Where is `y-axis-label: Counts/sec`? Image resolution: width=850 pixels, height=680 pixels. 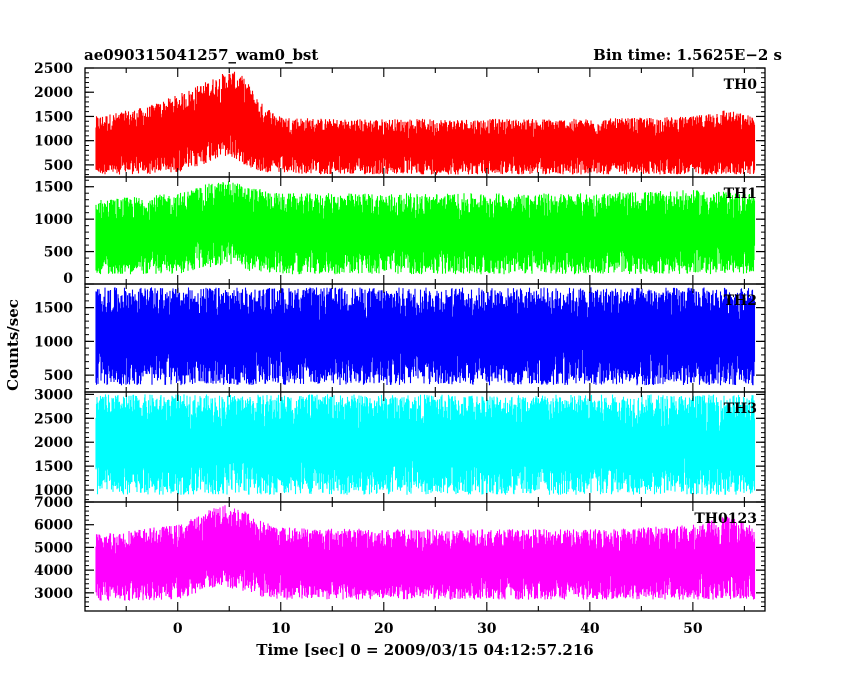
y-axis-label: Counts/sec is located at coordinates (13, 345).